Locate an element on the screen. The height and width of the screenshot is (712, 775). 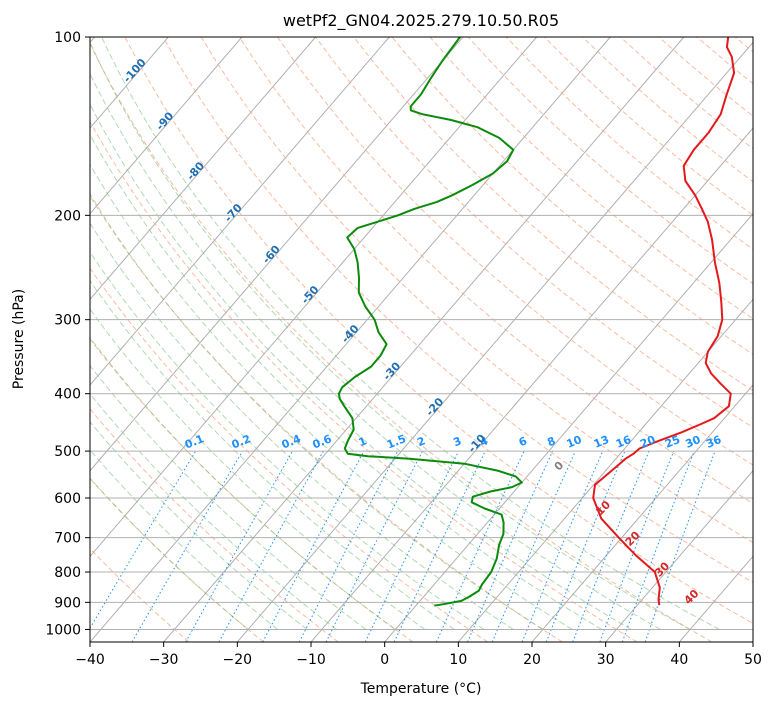
chart-title: wetPf2_GN04.2025.279.10.50.R05 is located at coordinates (421, 21).